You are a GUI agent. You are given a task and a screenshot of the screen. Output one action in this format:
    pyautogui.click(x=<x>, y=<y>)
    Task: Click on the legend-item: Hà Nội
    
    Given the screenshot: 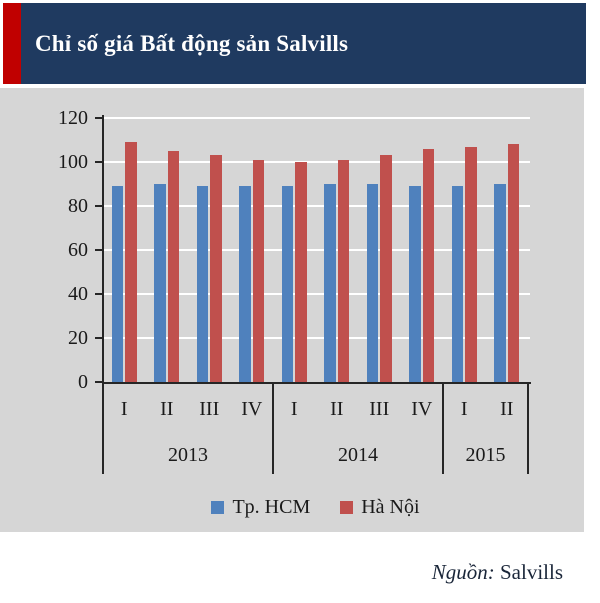 What is the action you would take?
    pyautogui.click(x=380, y=507)
    